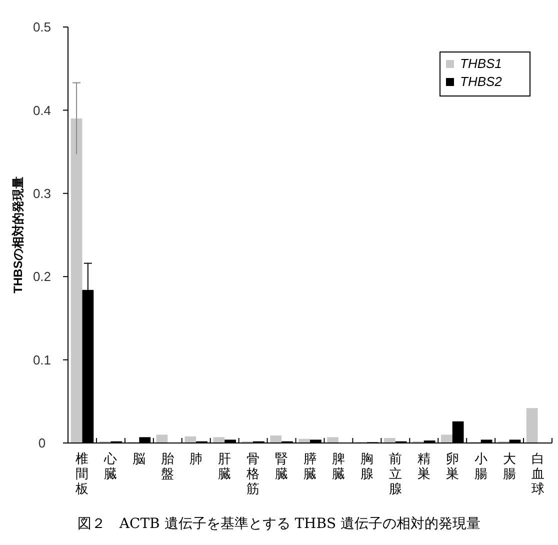 The image size is (558, 545). What do you see at coordinates (537, 474) in the screenshot?
I see `x-tick-label: 白血球` at bounding box center [537, 474].